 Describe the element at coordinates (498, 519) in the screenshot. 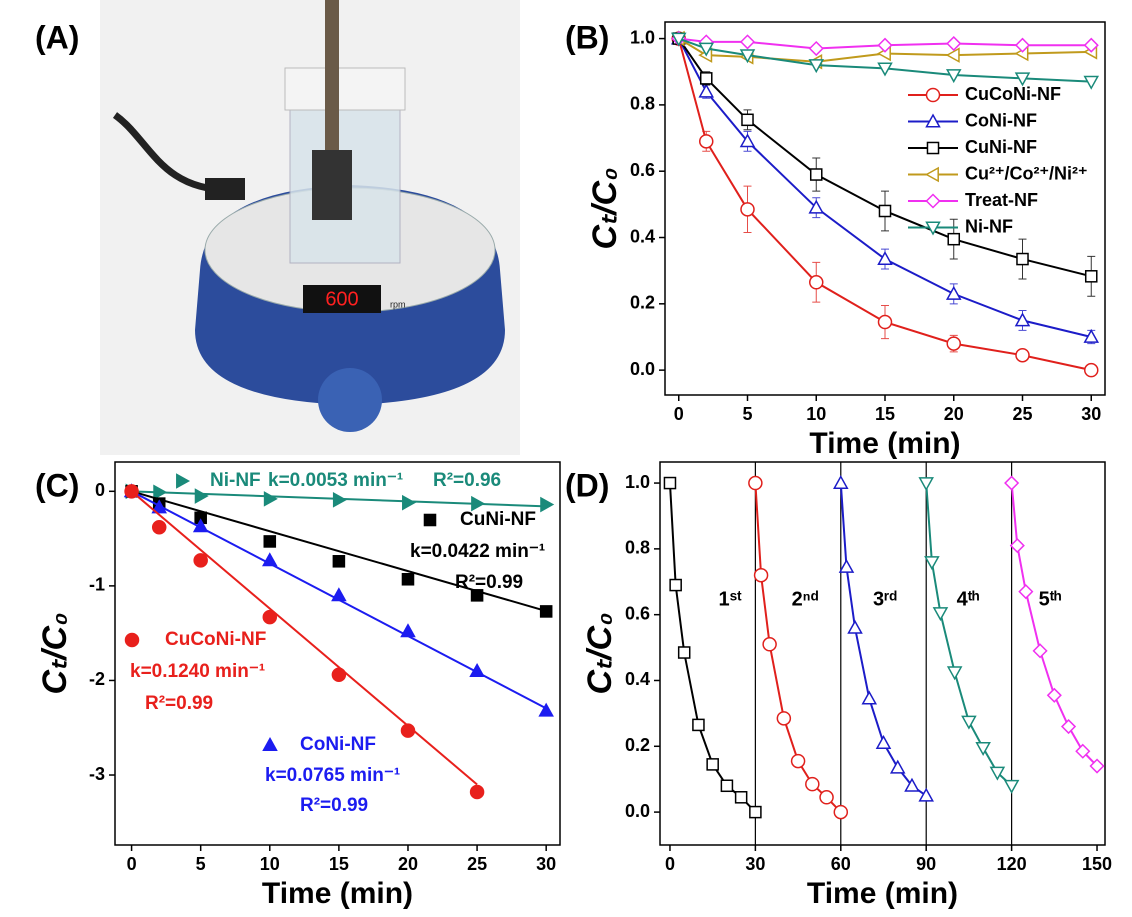

I see `annotation-name: CuNi-NF` at that location.